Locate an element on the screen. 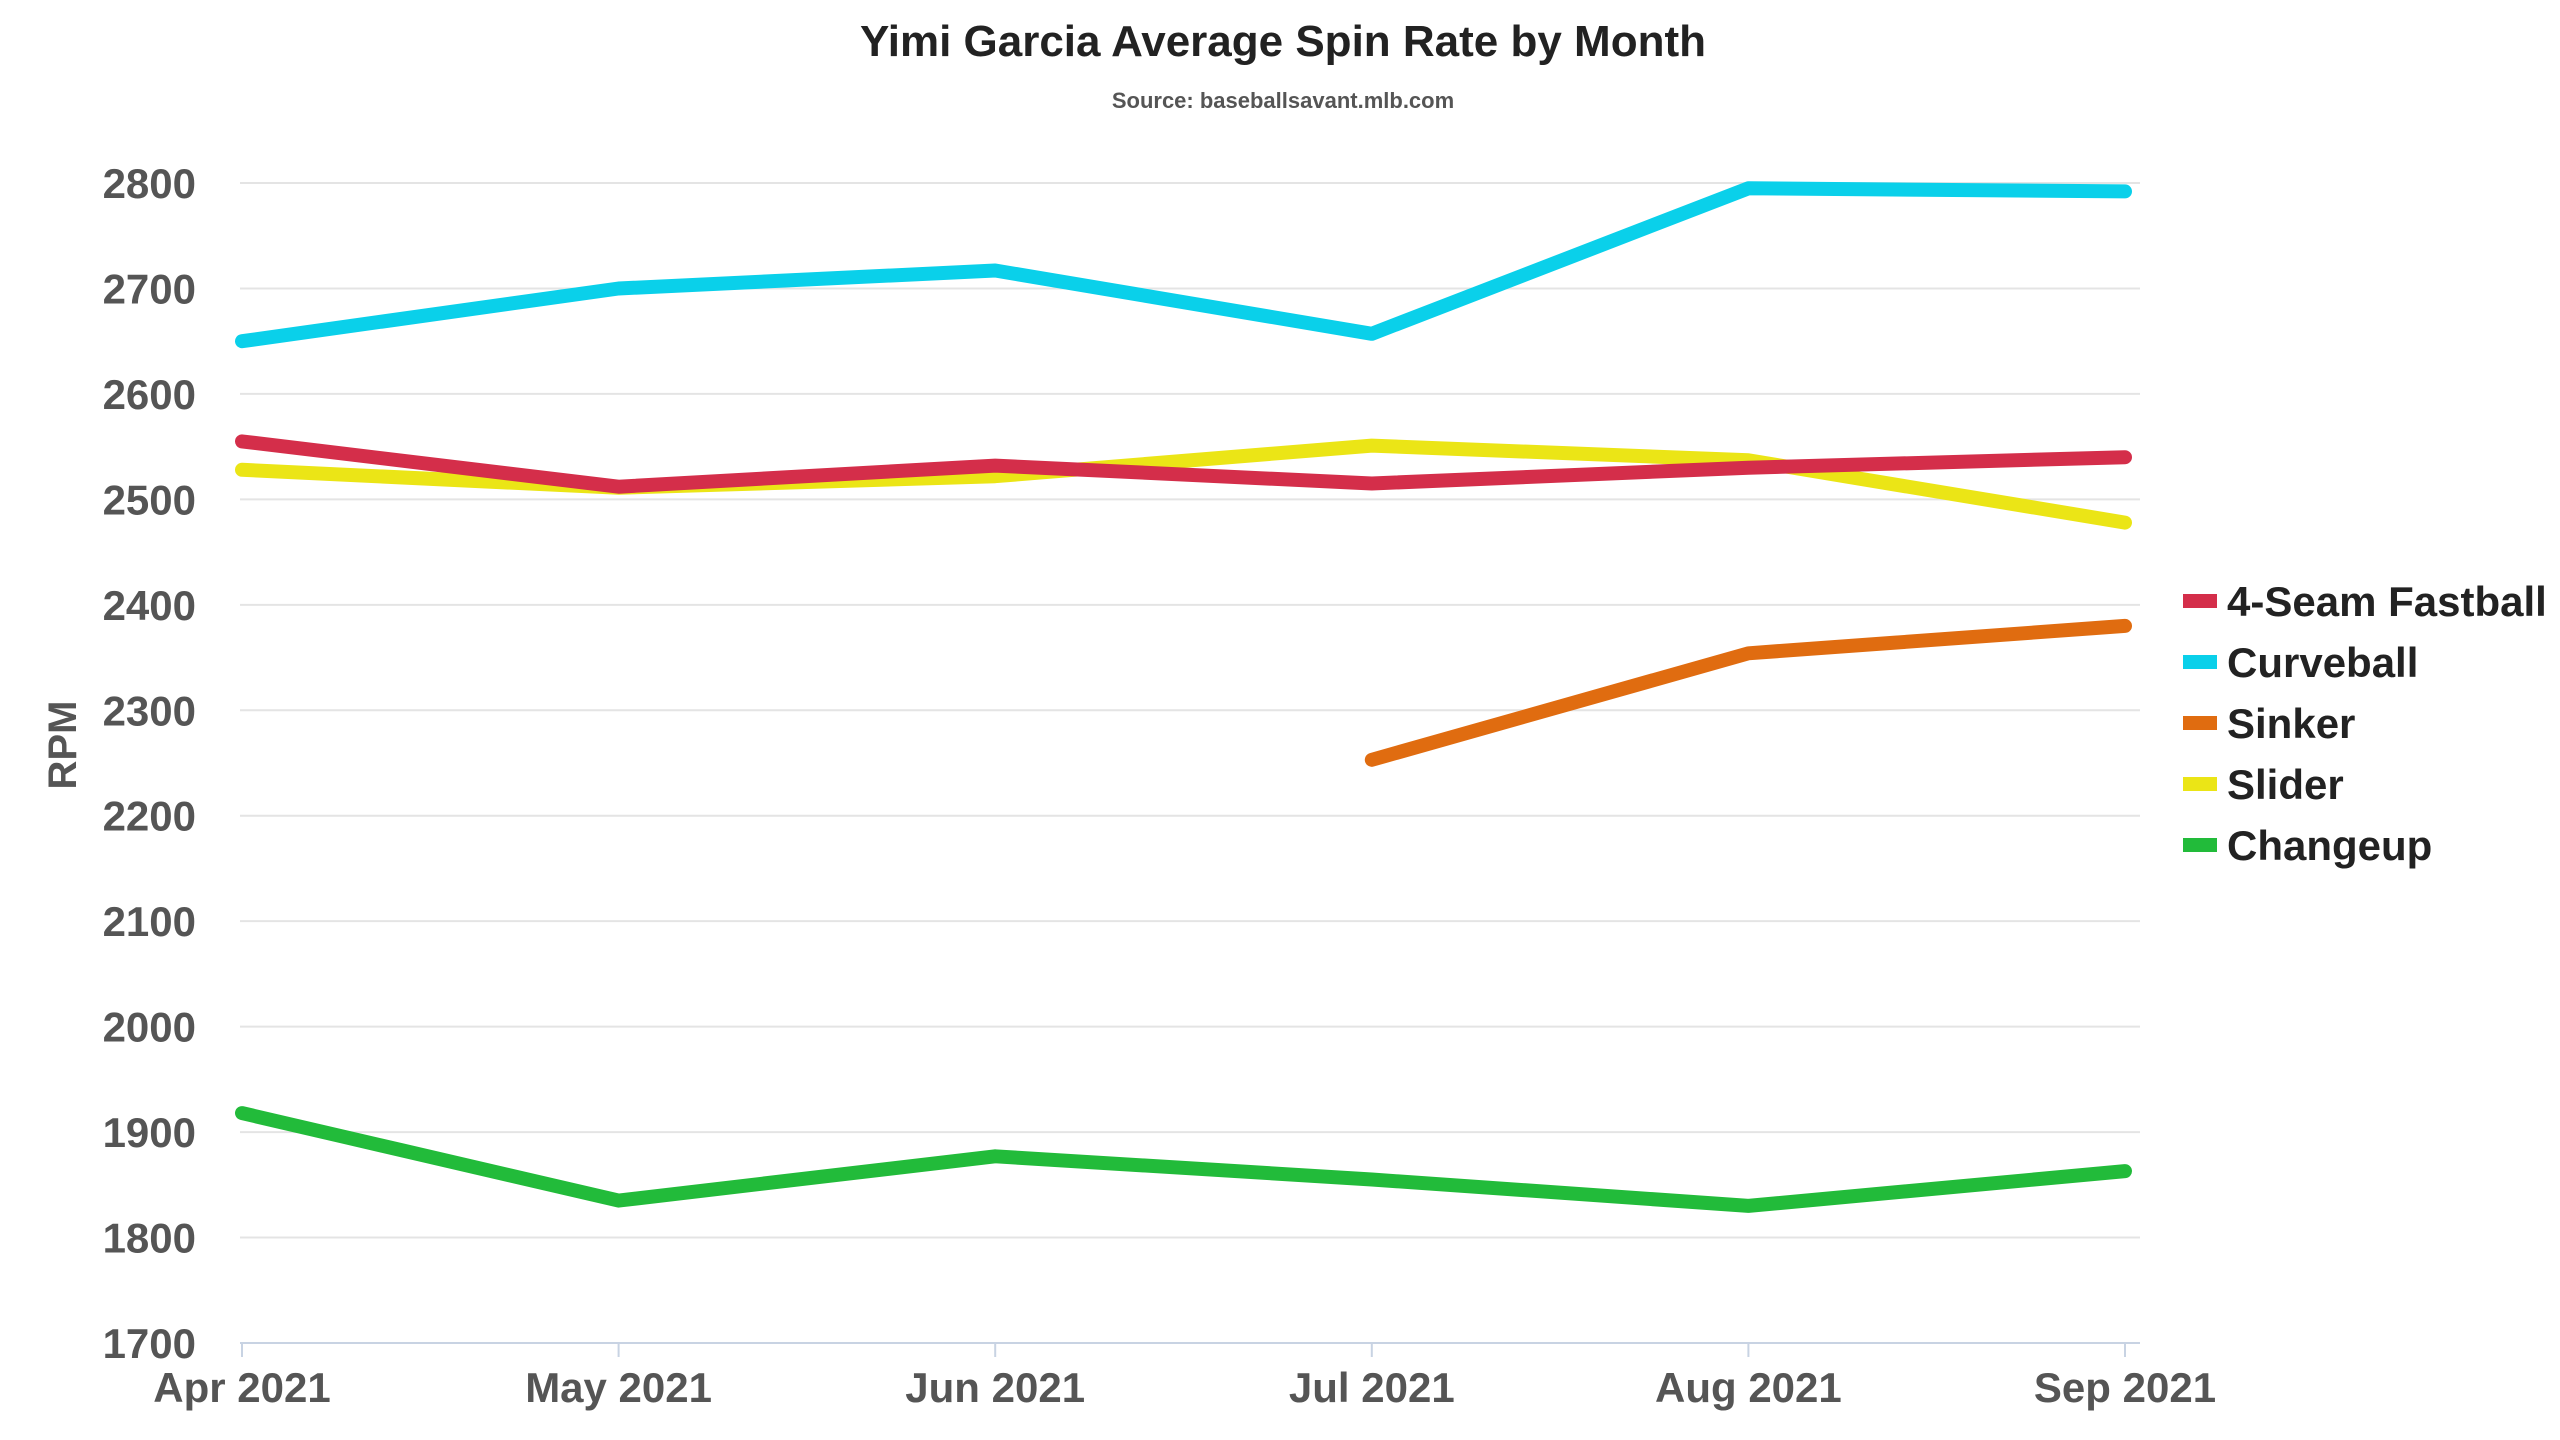 The height and width of the screenshot is (1440, 2560). x-tick-label: May 2021 is located at coordinates (618, 1387).